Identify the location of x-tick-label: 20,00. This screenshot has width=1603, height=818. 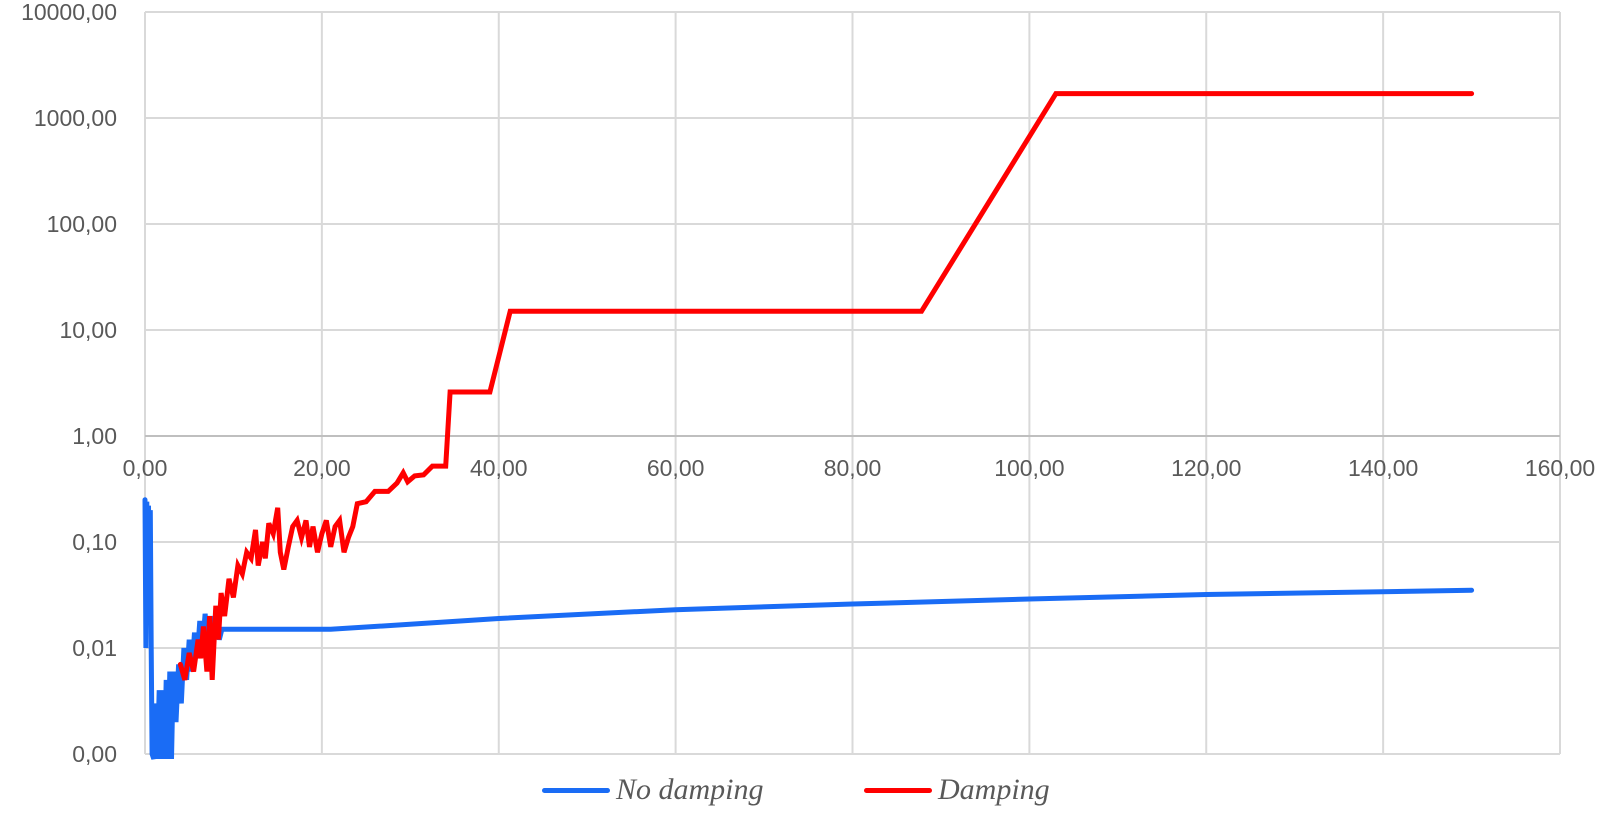
(322, 468).